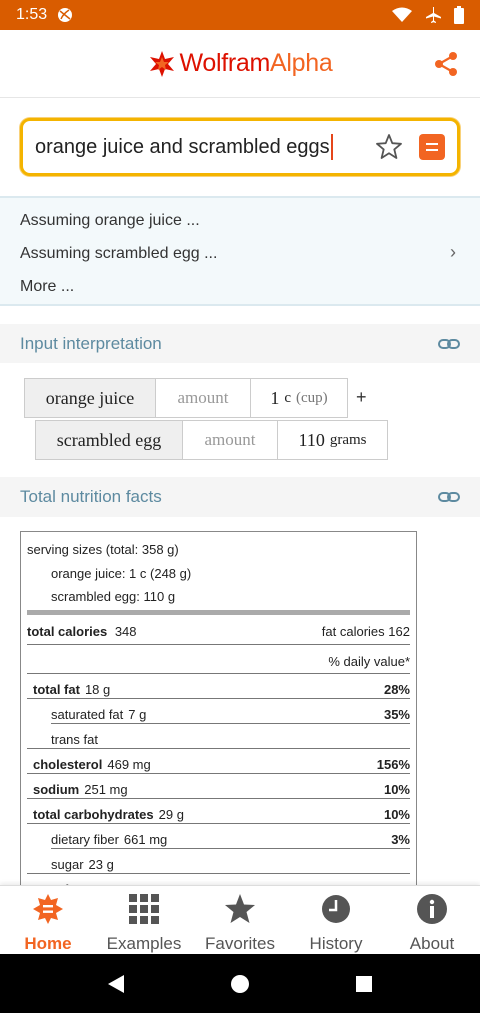 This screenshot has width=480, height=1013. What do you see at coordinates (433, 15) in the screenshot?
I see `airplane-icon` at bounding box center [433, 15].